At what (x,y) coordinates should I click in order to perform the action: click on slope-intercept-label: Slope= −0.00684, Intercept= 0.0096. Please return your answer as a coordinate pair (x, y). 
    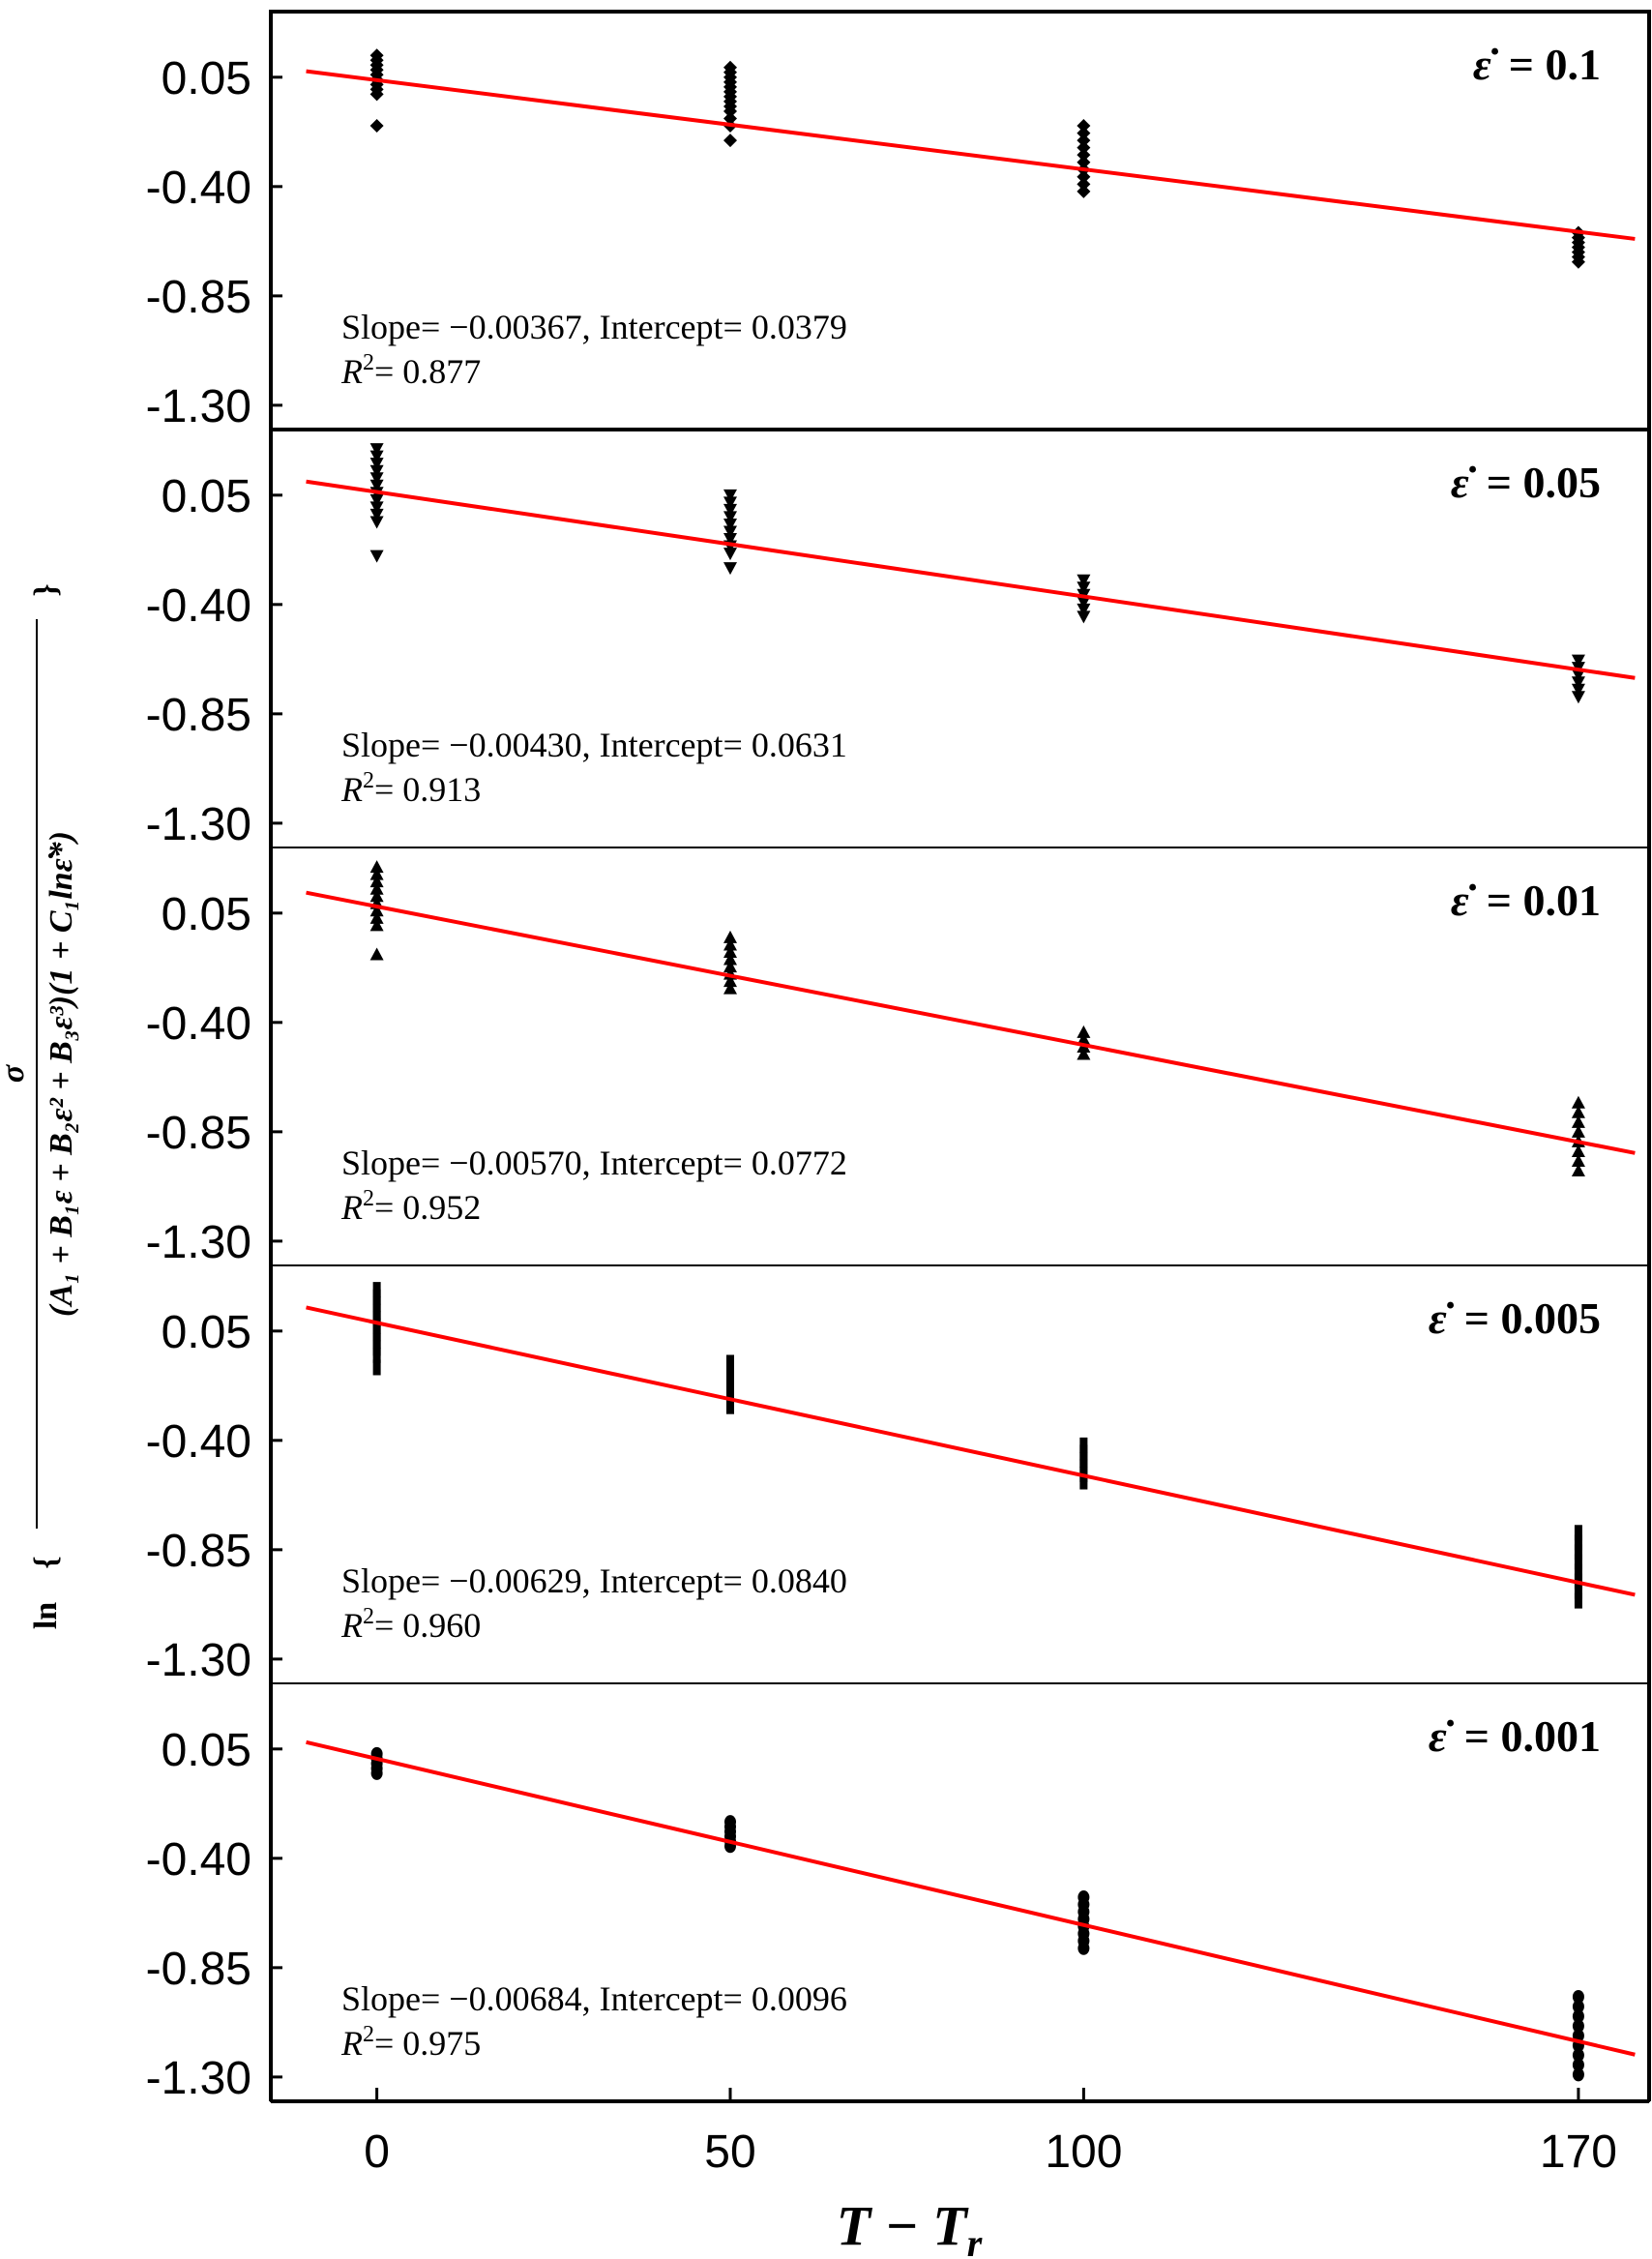
    Looking at the image, I should click on (594, 1999).